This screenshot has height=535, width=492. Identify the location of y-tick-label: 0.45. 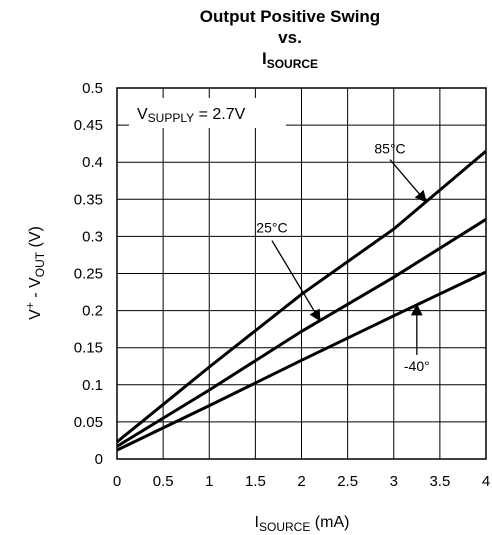
(88, 125).